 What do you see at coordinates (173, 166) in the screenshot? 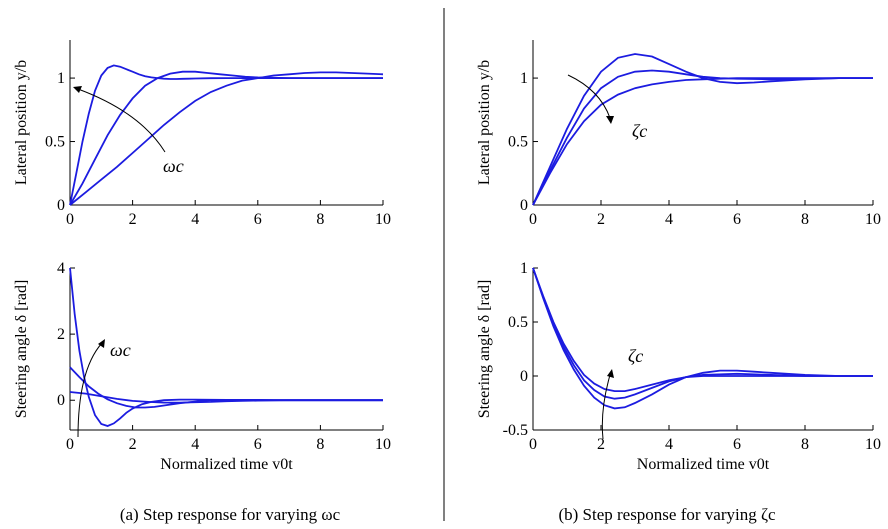
I see `annotation-a-top: ωc` at bounding box center [173, 166].